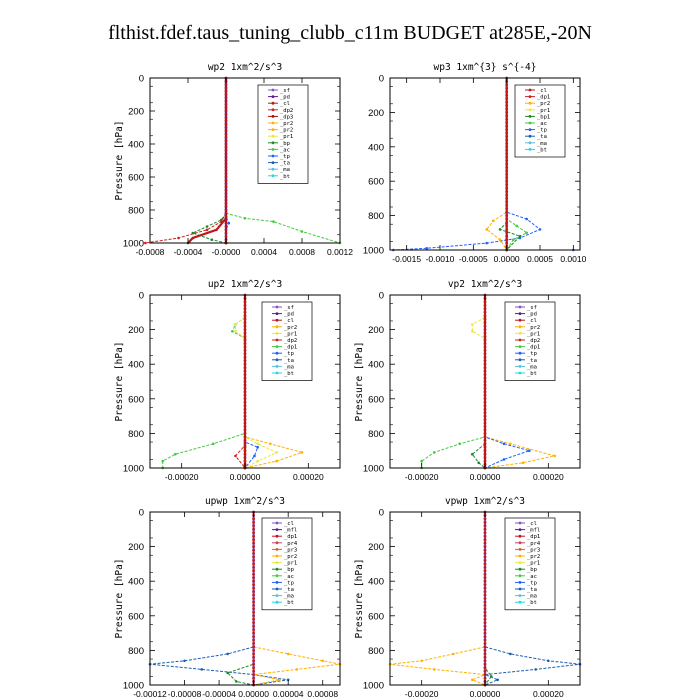 The width and height of the screenshot is (700, 700). I want to click on legend-label: _bt, so click(289, 374).